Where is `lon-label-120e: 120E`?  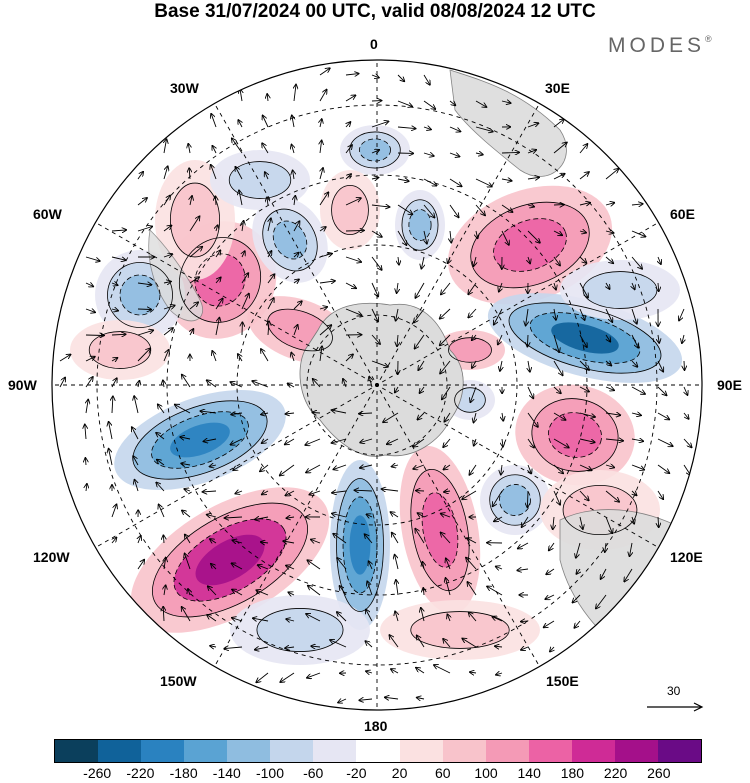
lon-label-120e: 120E is located at coordinates (686, 557).